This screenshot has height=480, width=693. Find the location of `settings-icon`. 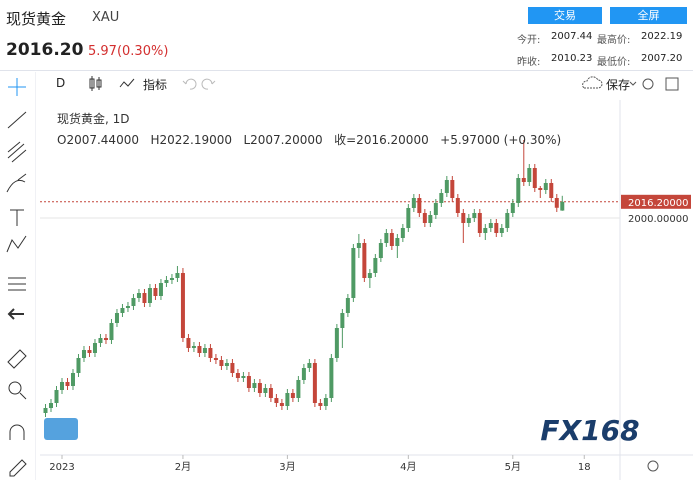

settings-icon is located at coordinates (648, 84).